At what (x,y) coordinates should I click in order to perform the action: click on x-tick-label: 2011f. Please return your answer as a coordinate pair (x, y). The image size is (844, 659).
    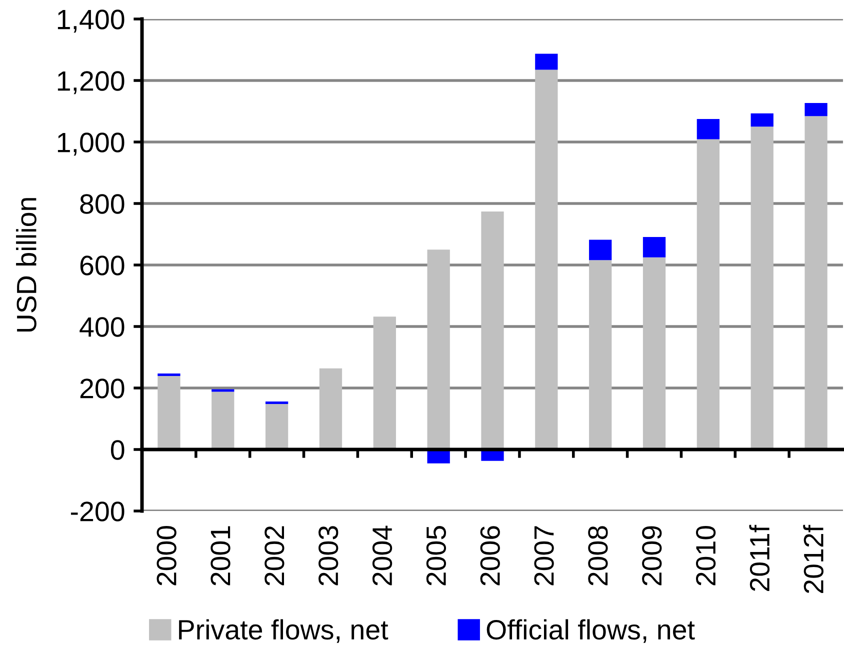
    Looking at the image, I should click on (759, 557).